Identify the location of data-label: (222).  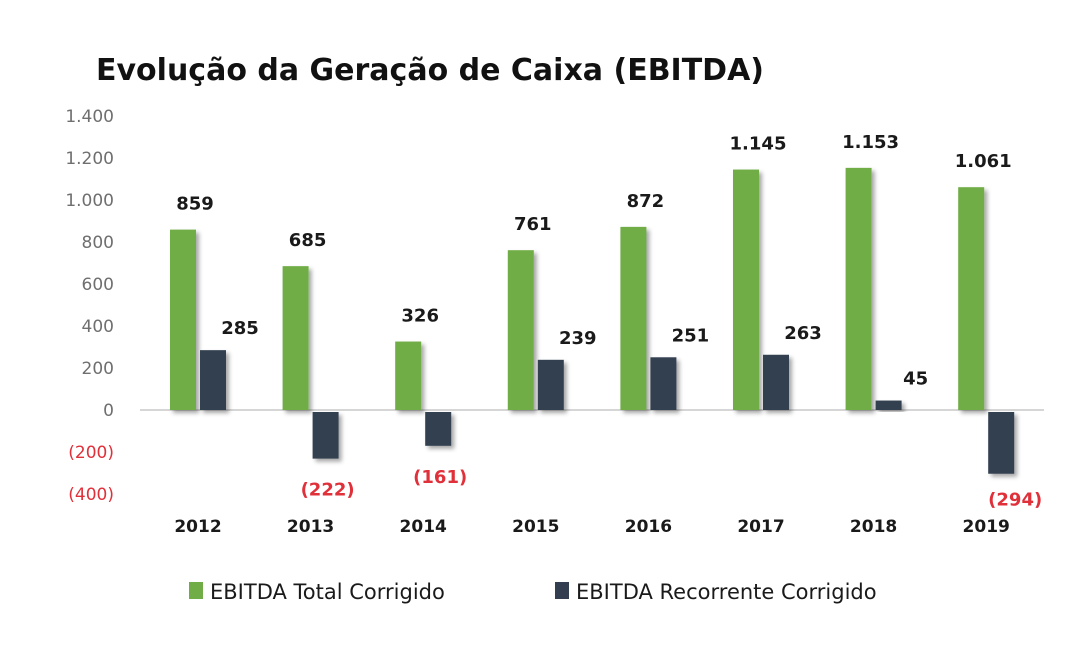
(328, 490).